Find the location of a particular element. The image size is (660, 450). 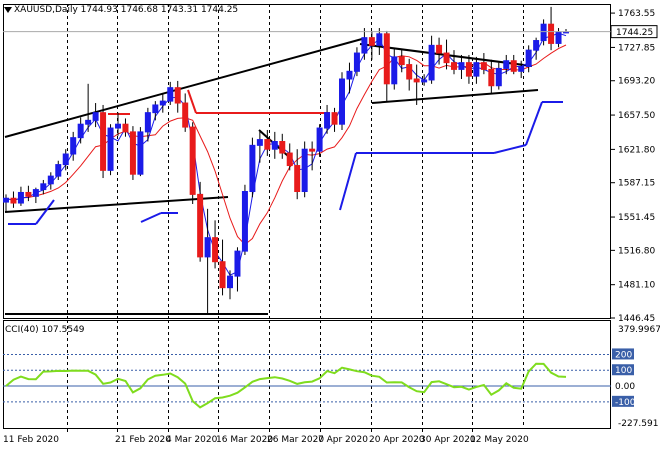

date-label: 21 Feb 2020 is located at coordinates (143, 440).